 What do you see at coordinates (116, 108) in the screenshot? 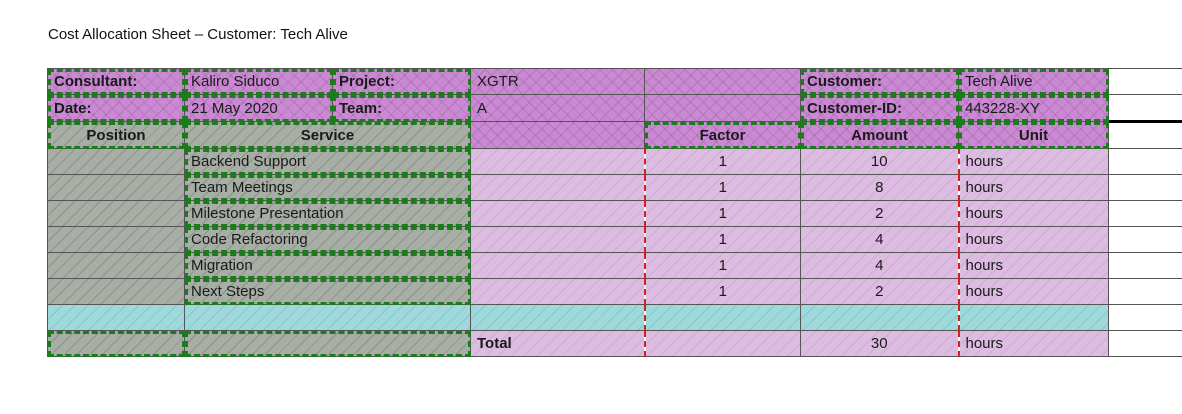
I see `date-label: Date:` at bounding box center [116, 108].